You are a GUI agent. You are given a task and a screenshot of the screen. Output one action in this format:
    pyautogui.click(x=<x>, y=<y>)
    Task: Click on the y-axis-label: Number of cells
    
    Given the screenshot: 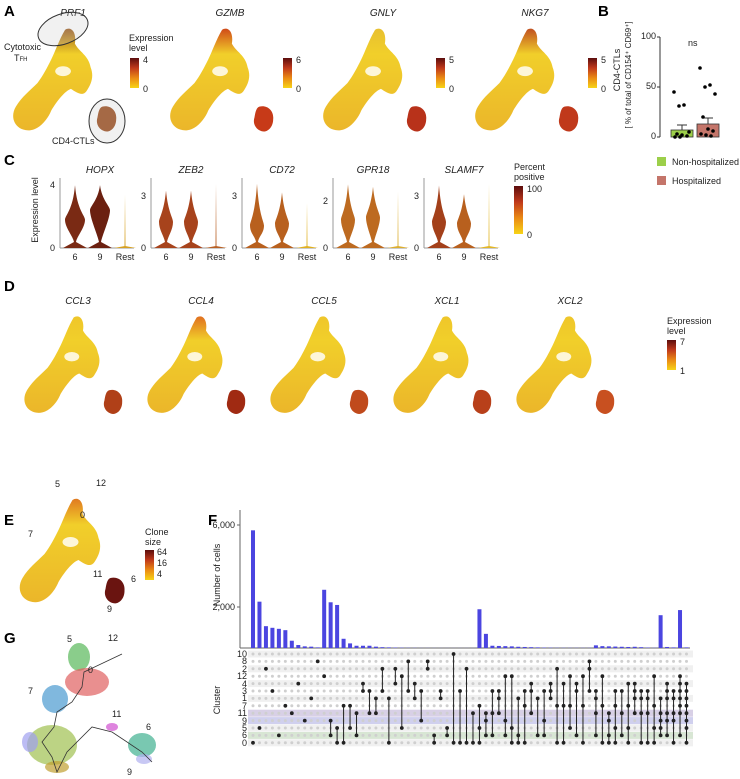 What is the action you would take?
    pyautogui.click(x=217, y=575)
    